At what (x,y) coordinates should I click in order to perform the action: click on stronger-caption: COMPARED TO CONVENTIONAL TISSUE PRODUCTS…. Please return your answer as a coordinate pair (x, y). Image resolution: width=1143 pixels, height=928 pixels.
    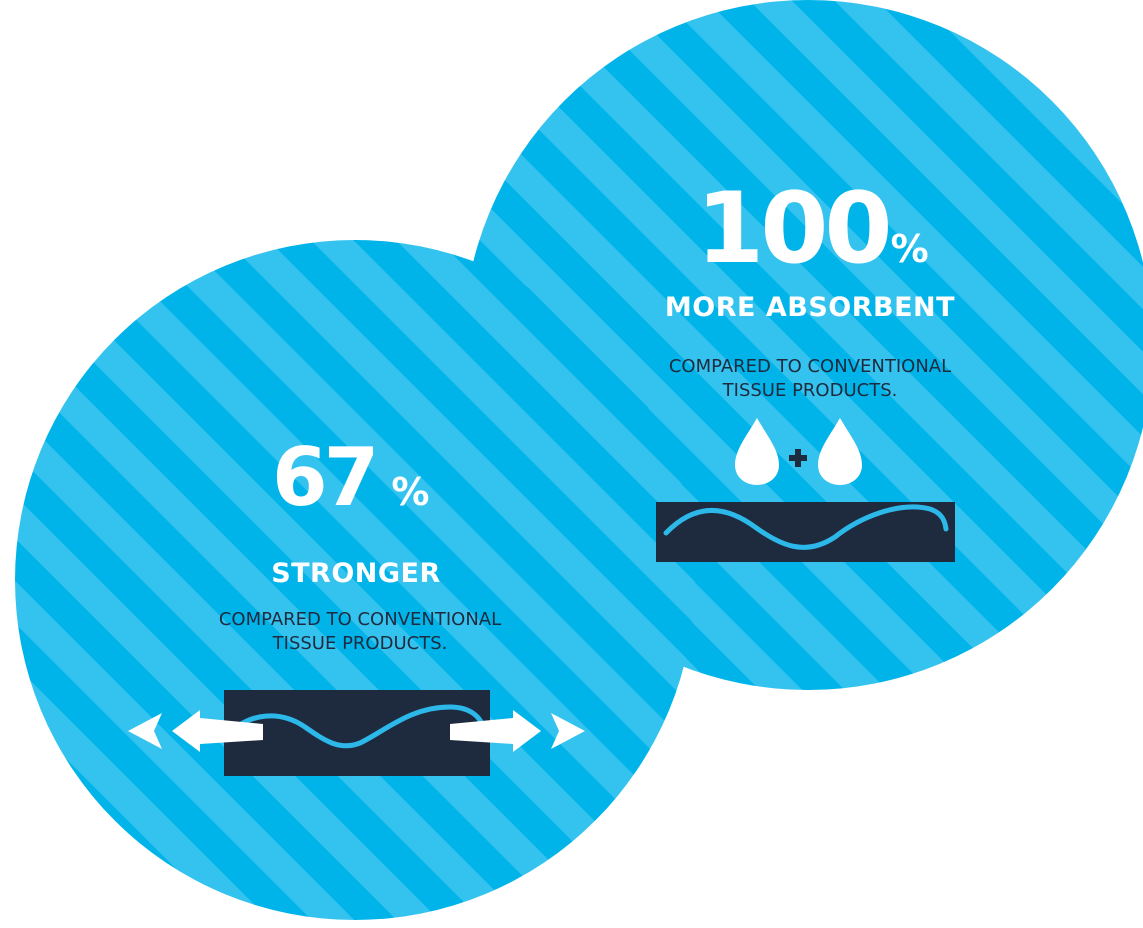
    Looking at the image, I should click on (360, 631).